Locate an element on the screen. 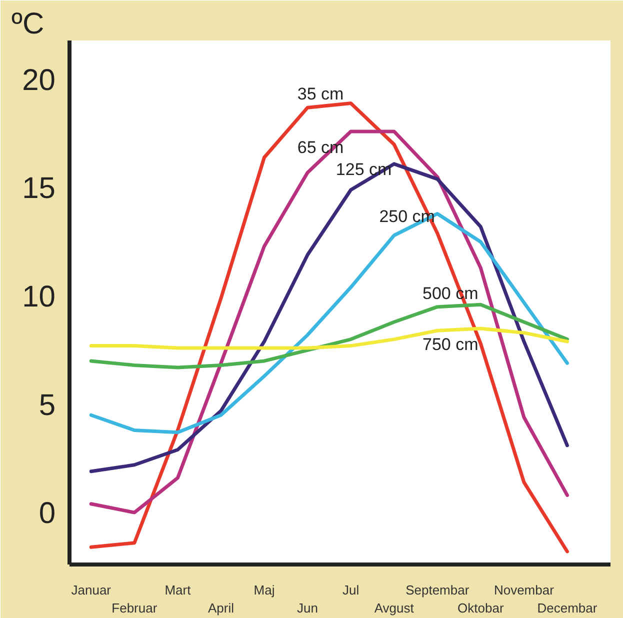  x-tick-label: Oktobar is located at coordinates (481, 608).